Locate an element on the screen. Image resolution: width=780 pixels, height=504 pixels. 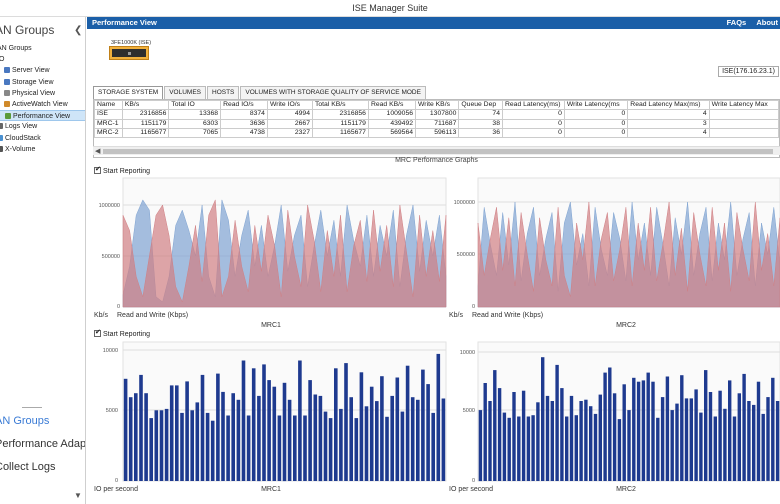
table-cell: ISE is located at coordinates (108, 114).